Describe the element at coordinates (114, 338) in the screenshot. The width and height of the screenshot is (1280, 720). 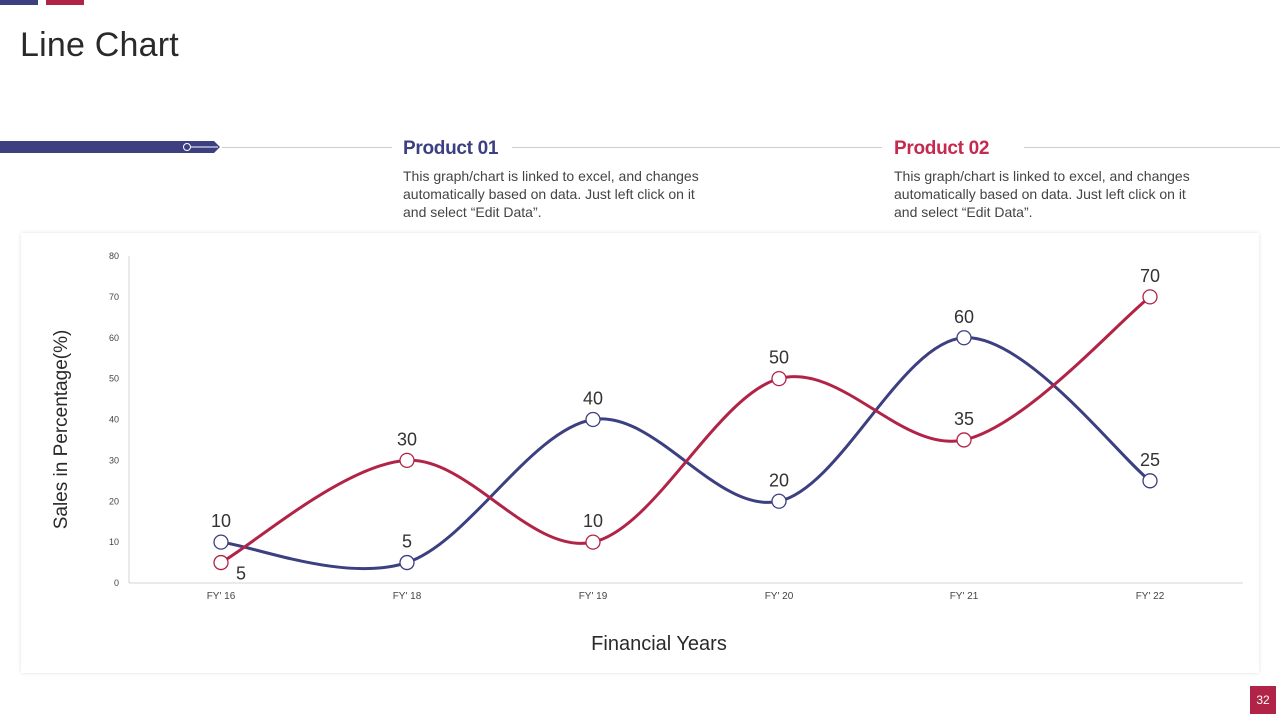
I see `y-tick-label: 60` at that location.